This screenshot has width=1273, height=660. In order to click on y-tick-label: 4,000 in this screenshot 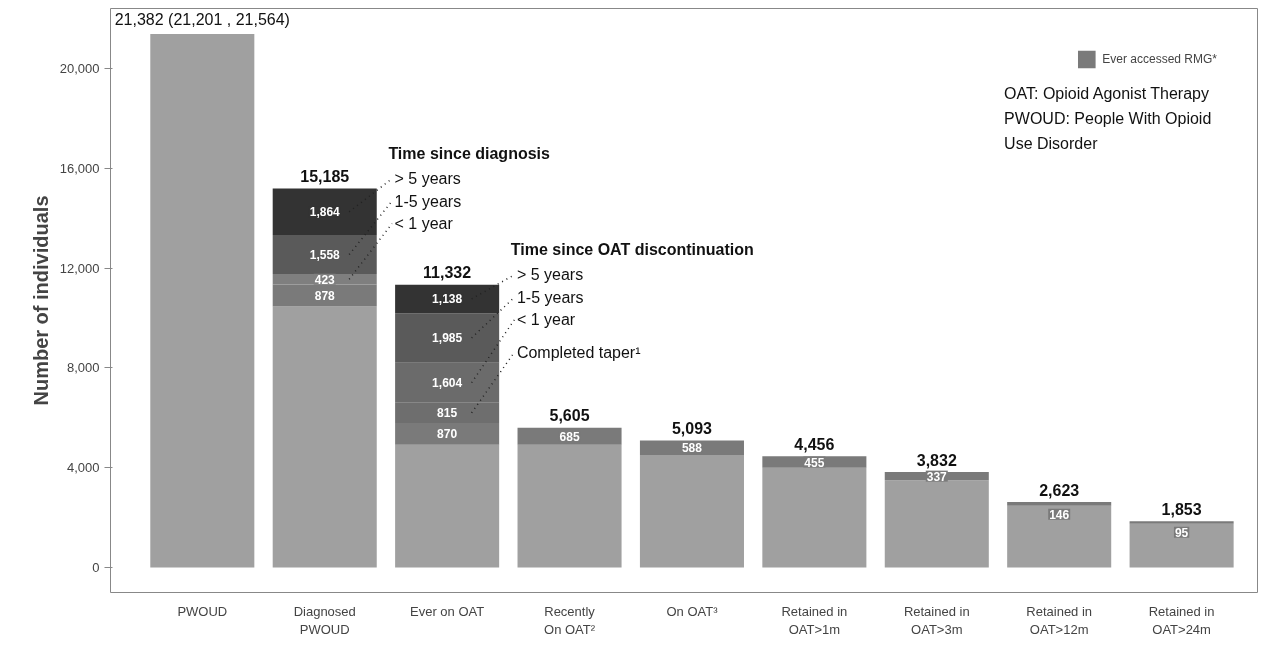, I will do `click(83, 468)`.